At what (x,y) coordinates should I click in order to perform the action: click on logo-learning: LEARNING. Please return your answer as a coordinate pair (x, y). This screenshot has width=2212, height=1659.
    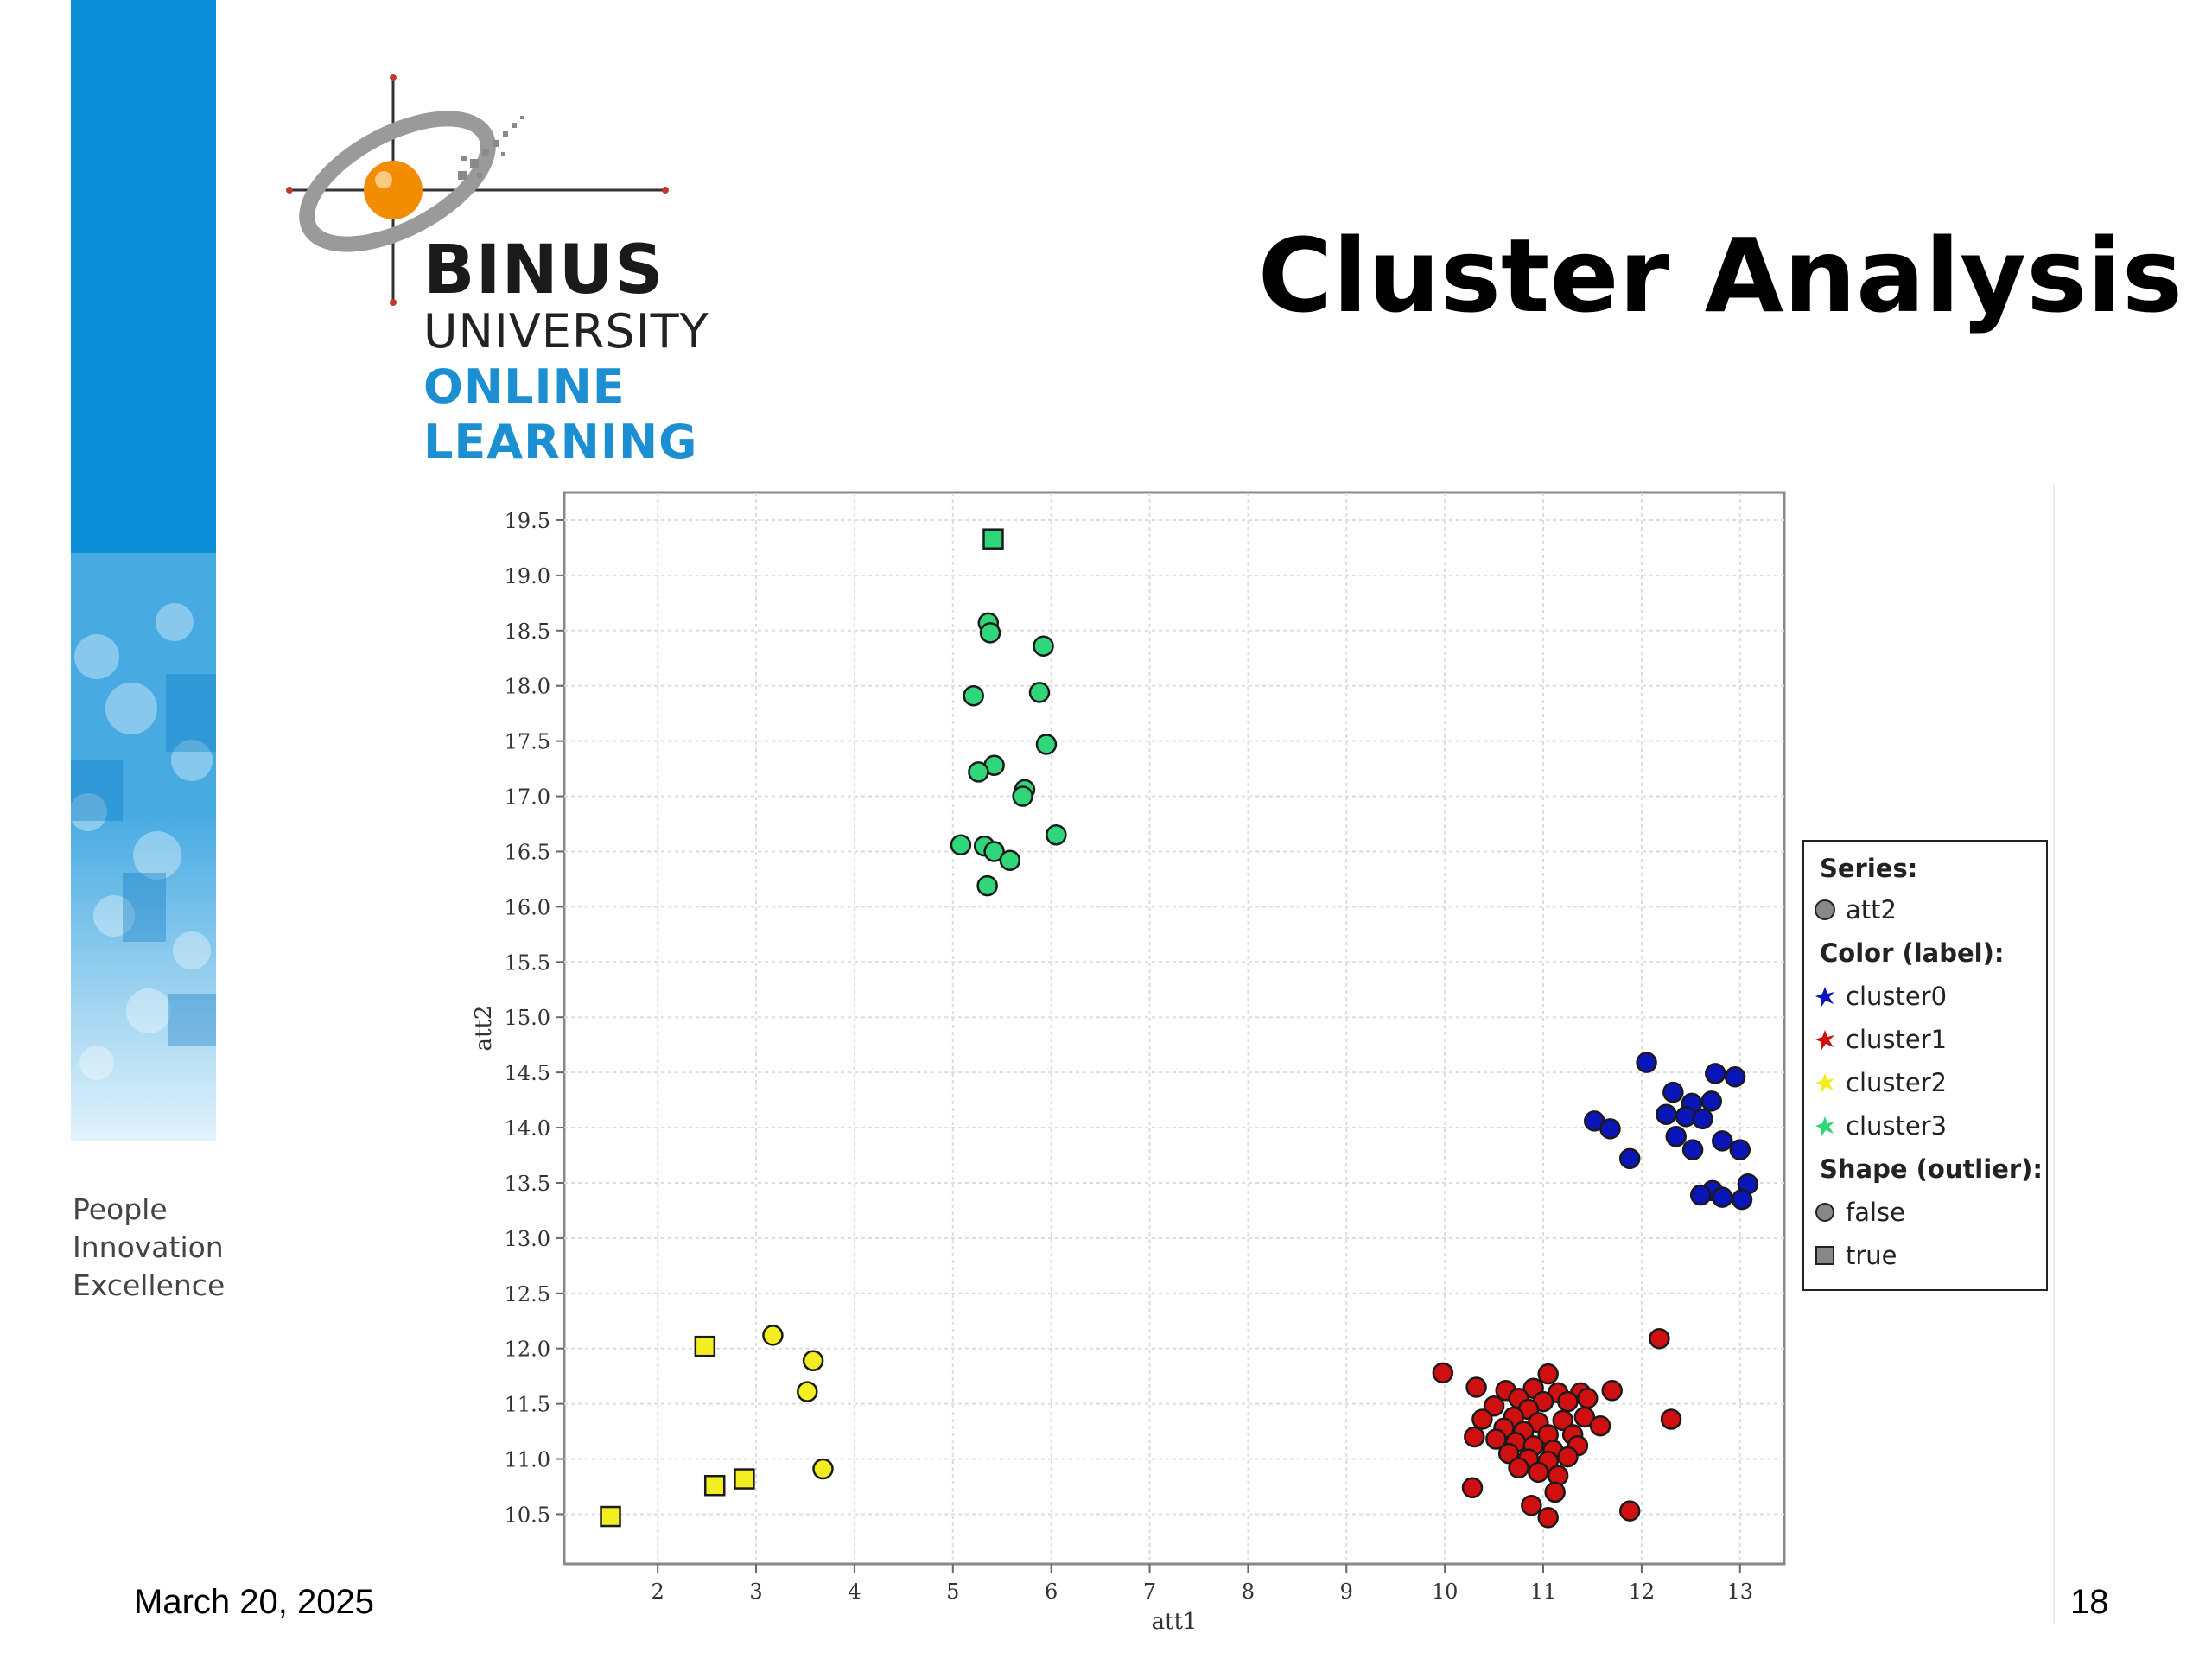
    Looking at the image, I should click on (560, 442).